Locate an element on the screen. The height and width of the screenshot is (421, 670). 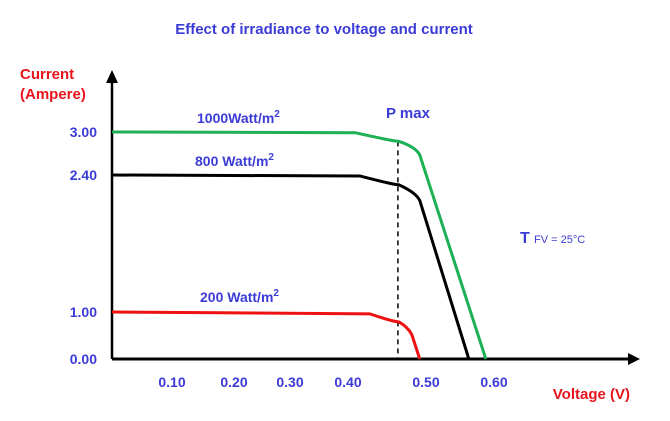
x-tick-label: 0.20 is located at coordinates (233, 382).